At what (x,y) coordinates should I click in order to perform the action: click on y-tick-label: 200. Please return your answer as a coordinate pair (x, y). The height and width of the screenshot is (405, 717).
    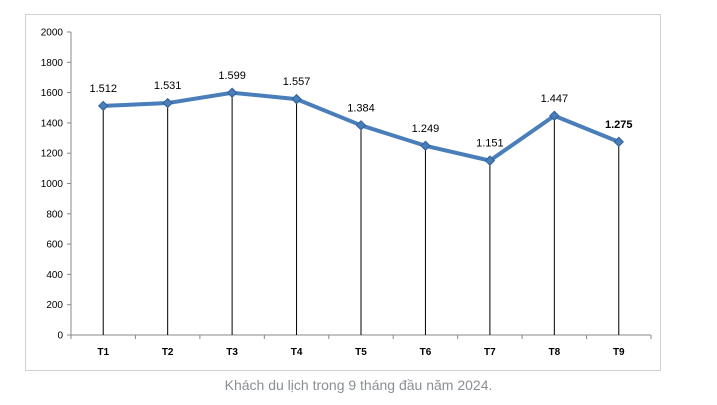
    Looking at the image, I should click on (54, 305).